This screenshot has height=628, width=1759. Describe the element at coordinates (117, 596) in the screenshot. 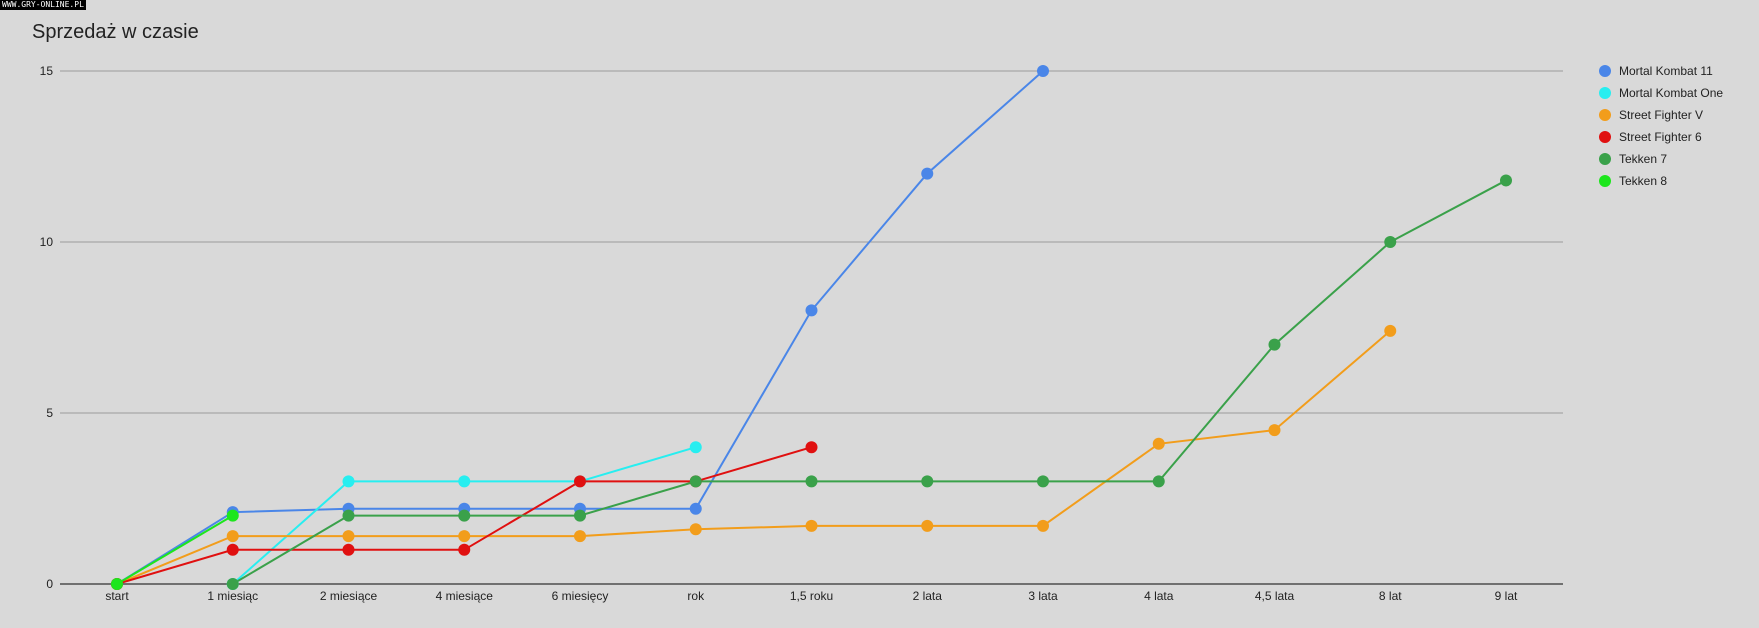

I see `x-tick-label: start` at that location.